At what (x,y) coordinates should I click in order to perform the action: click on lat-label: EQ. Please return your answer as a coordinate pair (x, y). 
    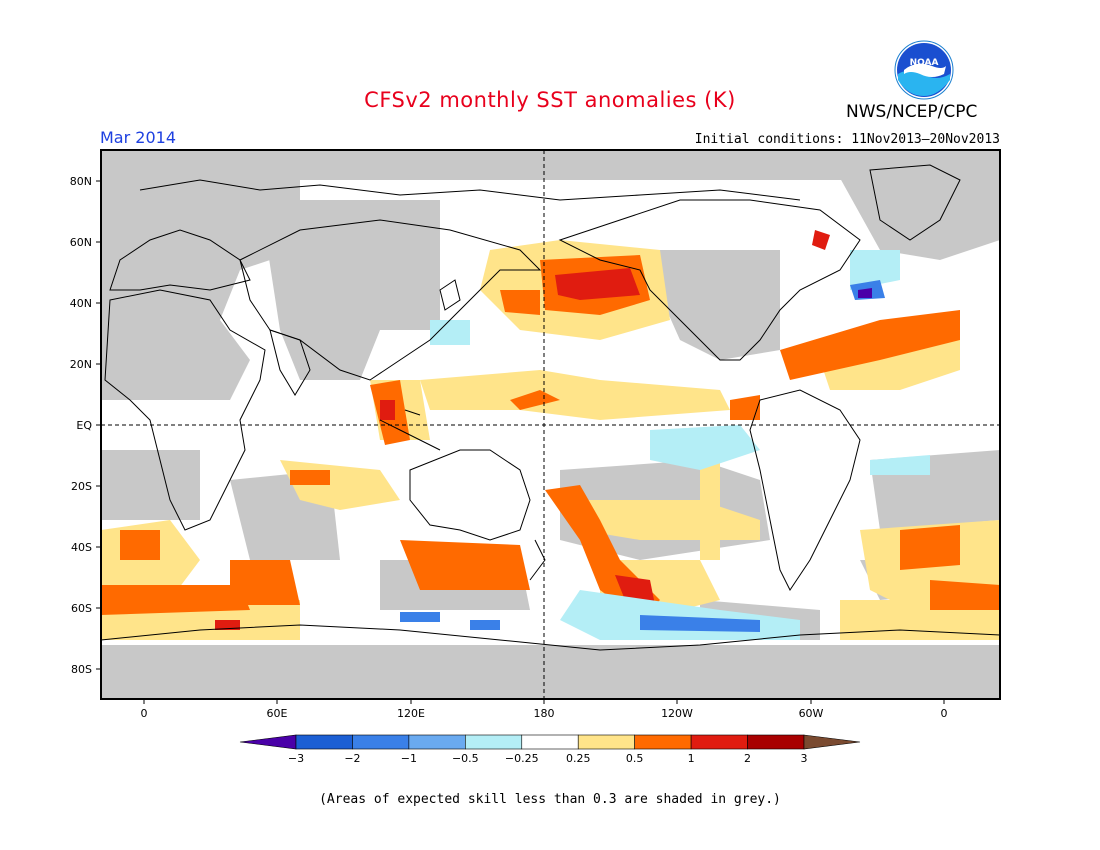
    Looking at the image, I should click on (84, 425).